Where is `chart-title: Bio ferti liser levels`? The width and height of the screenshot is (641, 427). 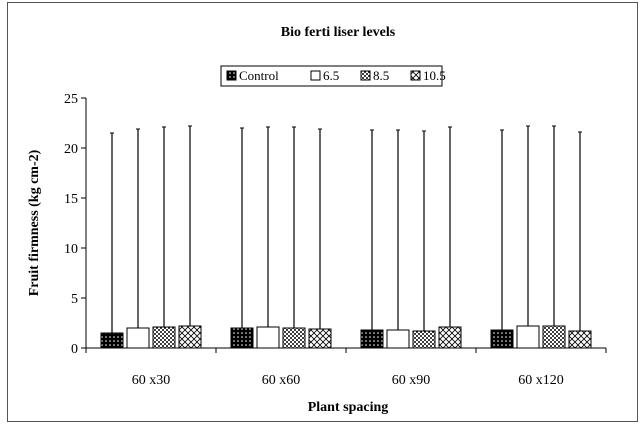
chart-title: Bio ferti liser levels is located at coordinates (338, 32).